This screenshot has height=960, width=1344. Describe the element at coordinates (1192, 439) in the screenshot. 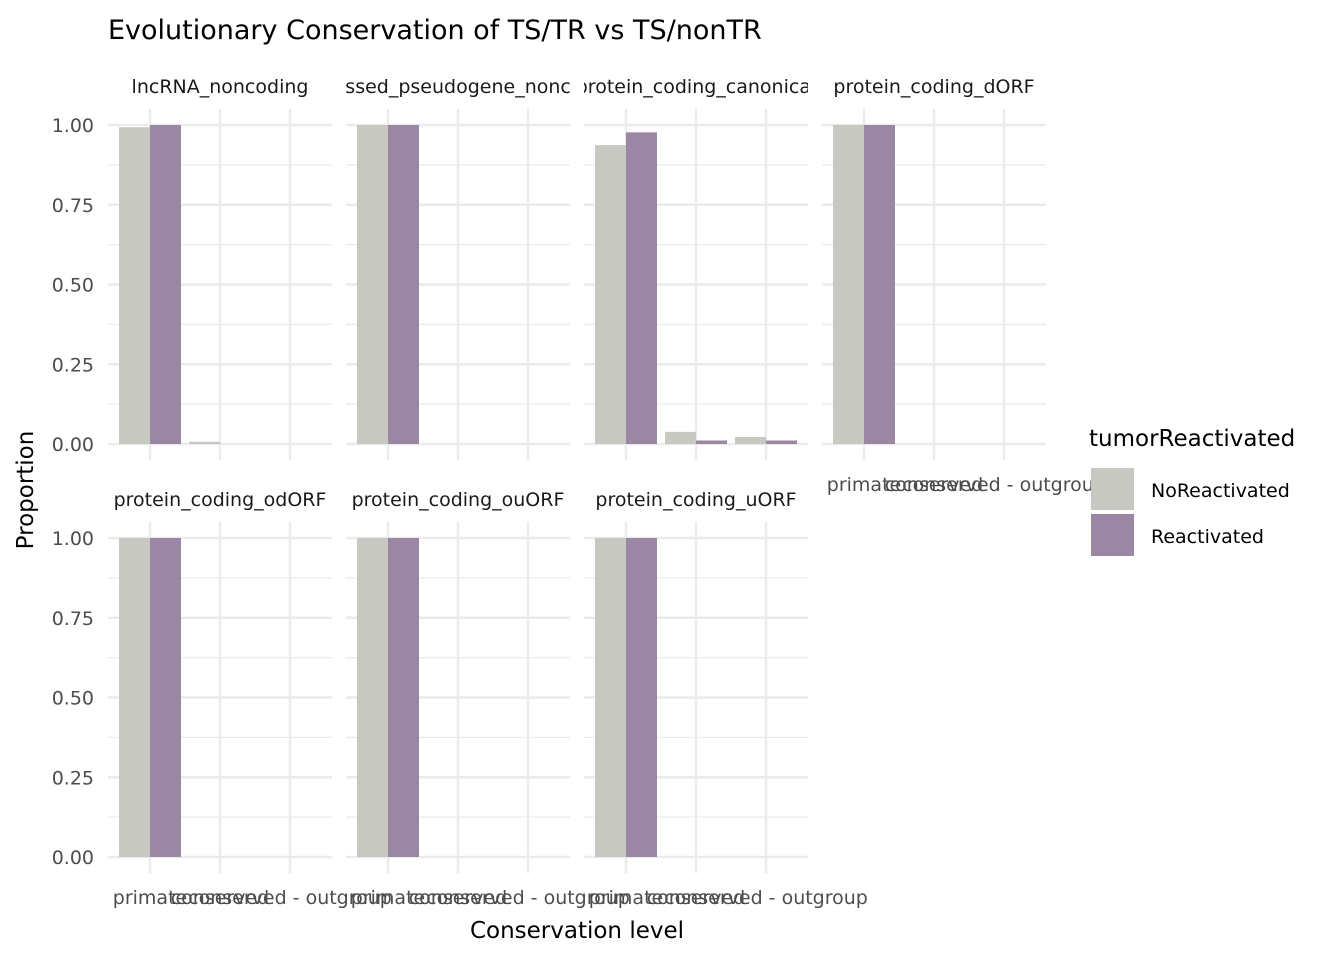

I see `legend-title: tumorReactivated` at that location.